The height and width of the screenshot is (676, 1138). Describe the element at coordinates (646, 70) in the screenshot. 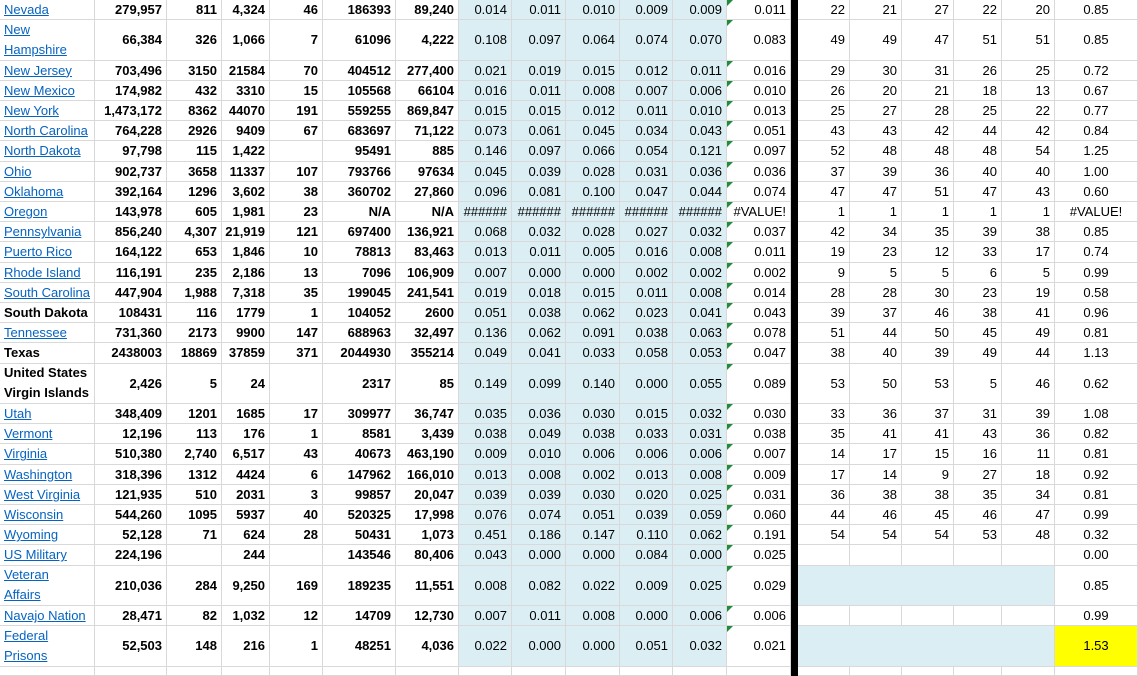

I see `cell: 0.012` at that location.